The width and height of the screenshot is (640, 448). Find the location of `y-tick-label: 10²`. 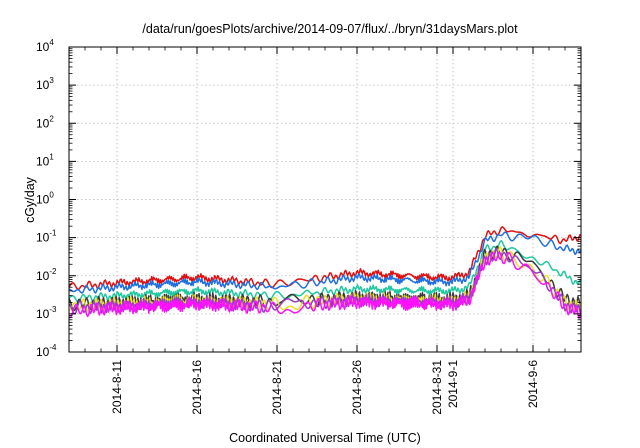

y-tick-label: 10² is located at coordinates (45, 122).